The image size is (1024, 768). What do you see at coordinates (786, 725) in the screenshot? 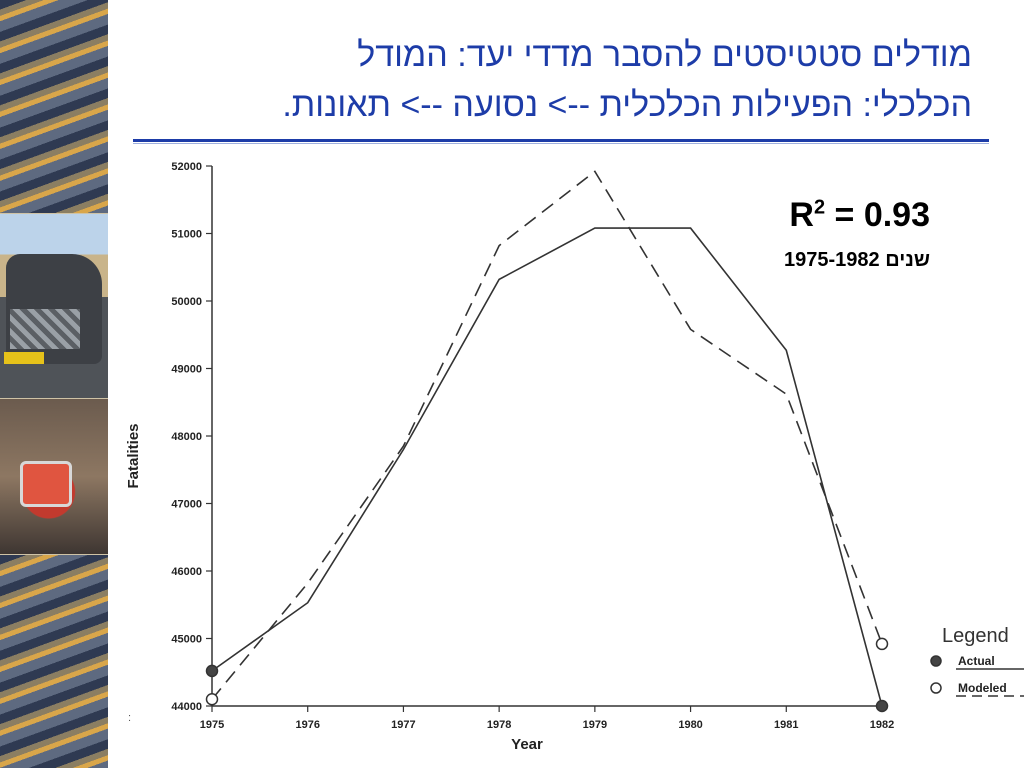
I see `x-tick-label: 1981` at bounding box center [786, 725].